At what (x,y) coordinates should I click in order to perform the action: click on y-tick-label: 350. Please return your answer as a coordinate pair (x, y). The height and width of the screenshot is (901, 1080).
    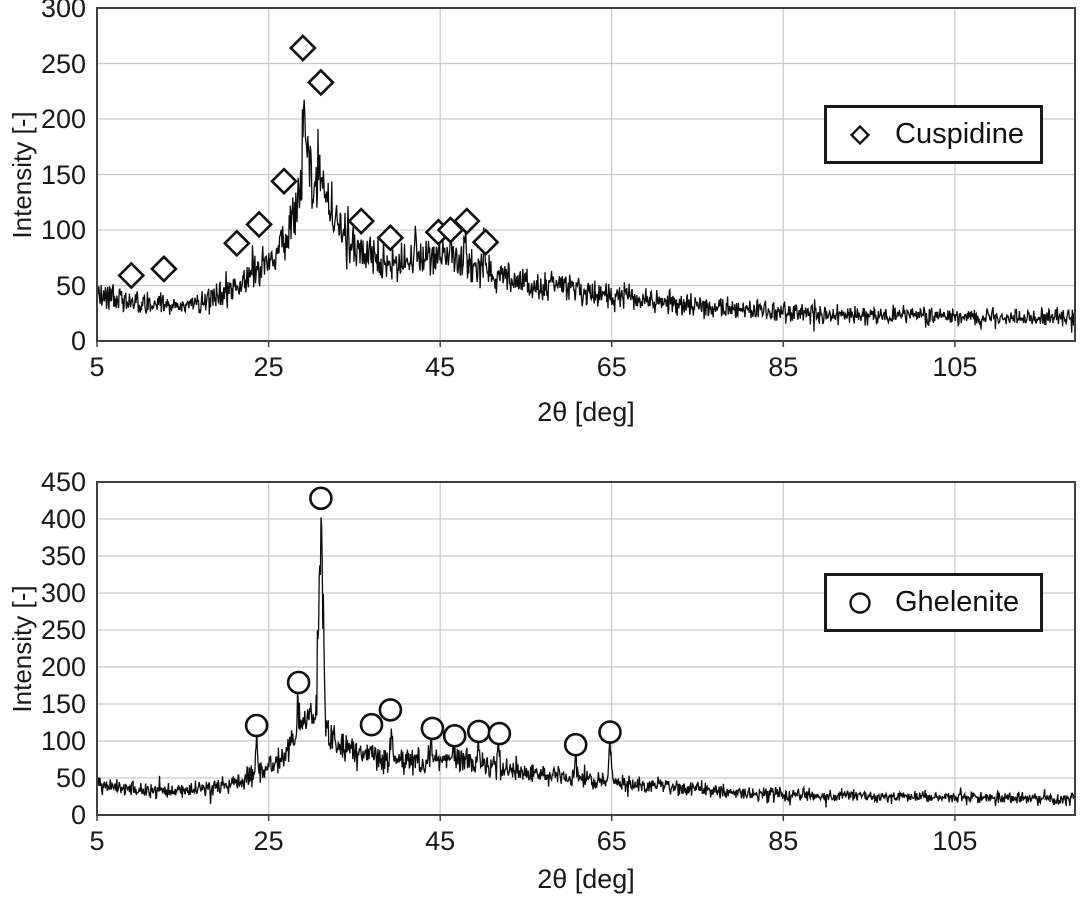
    Looking at the image, I should click on (63, 556).